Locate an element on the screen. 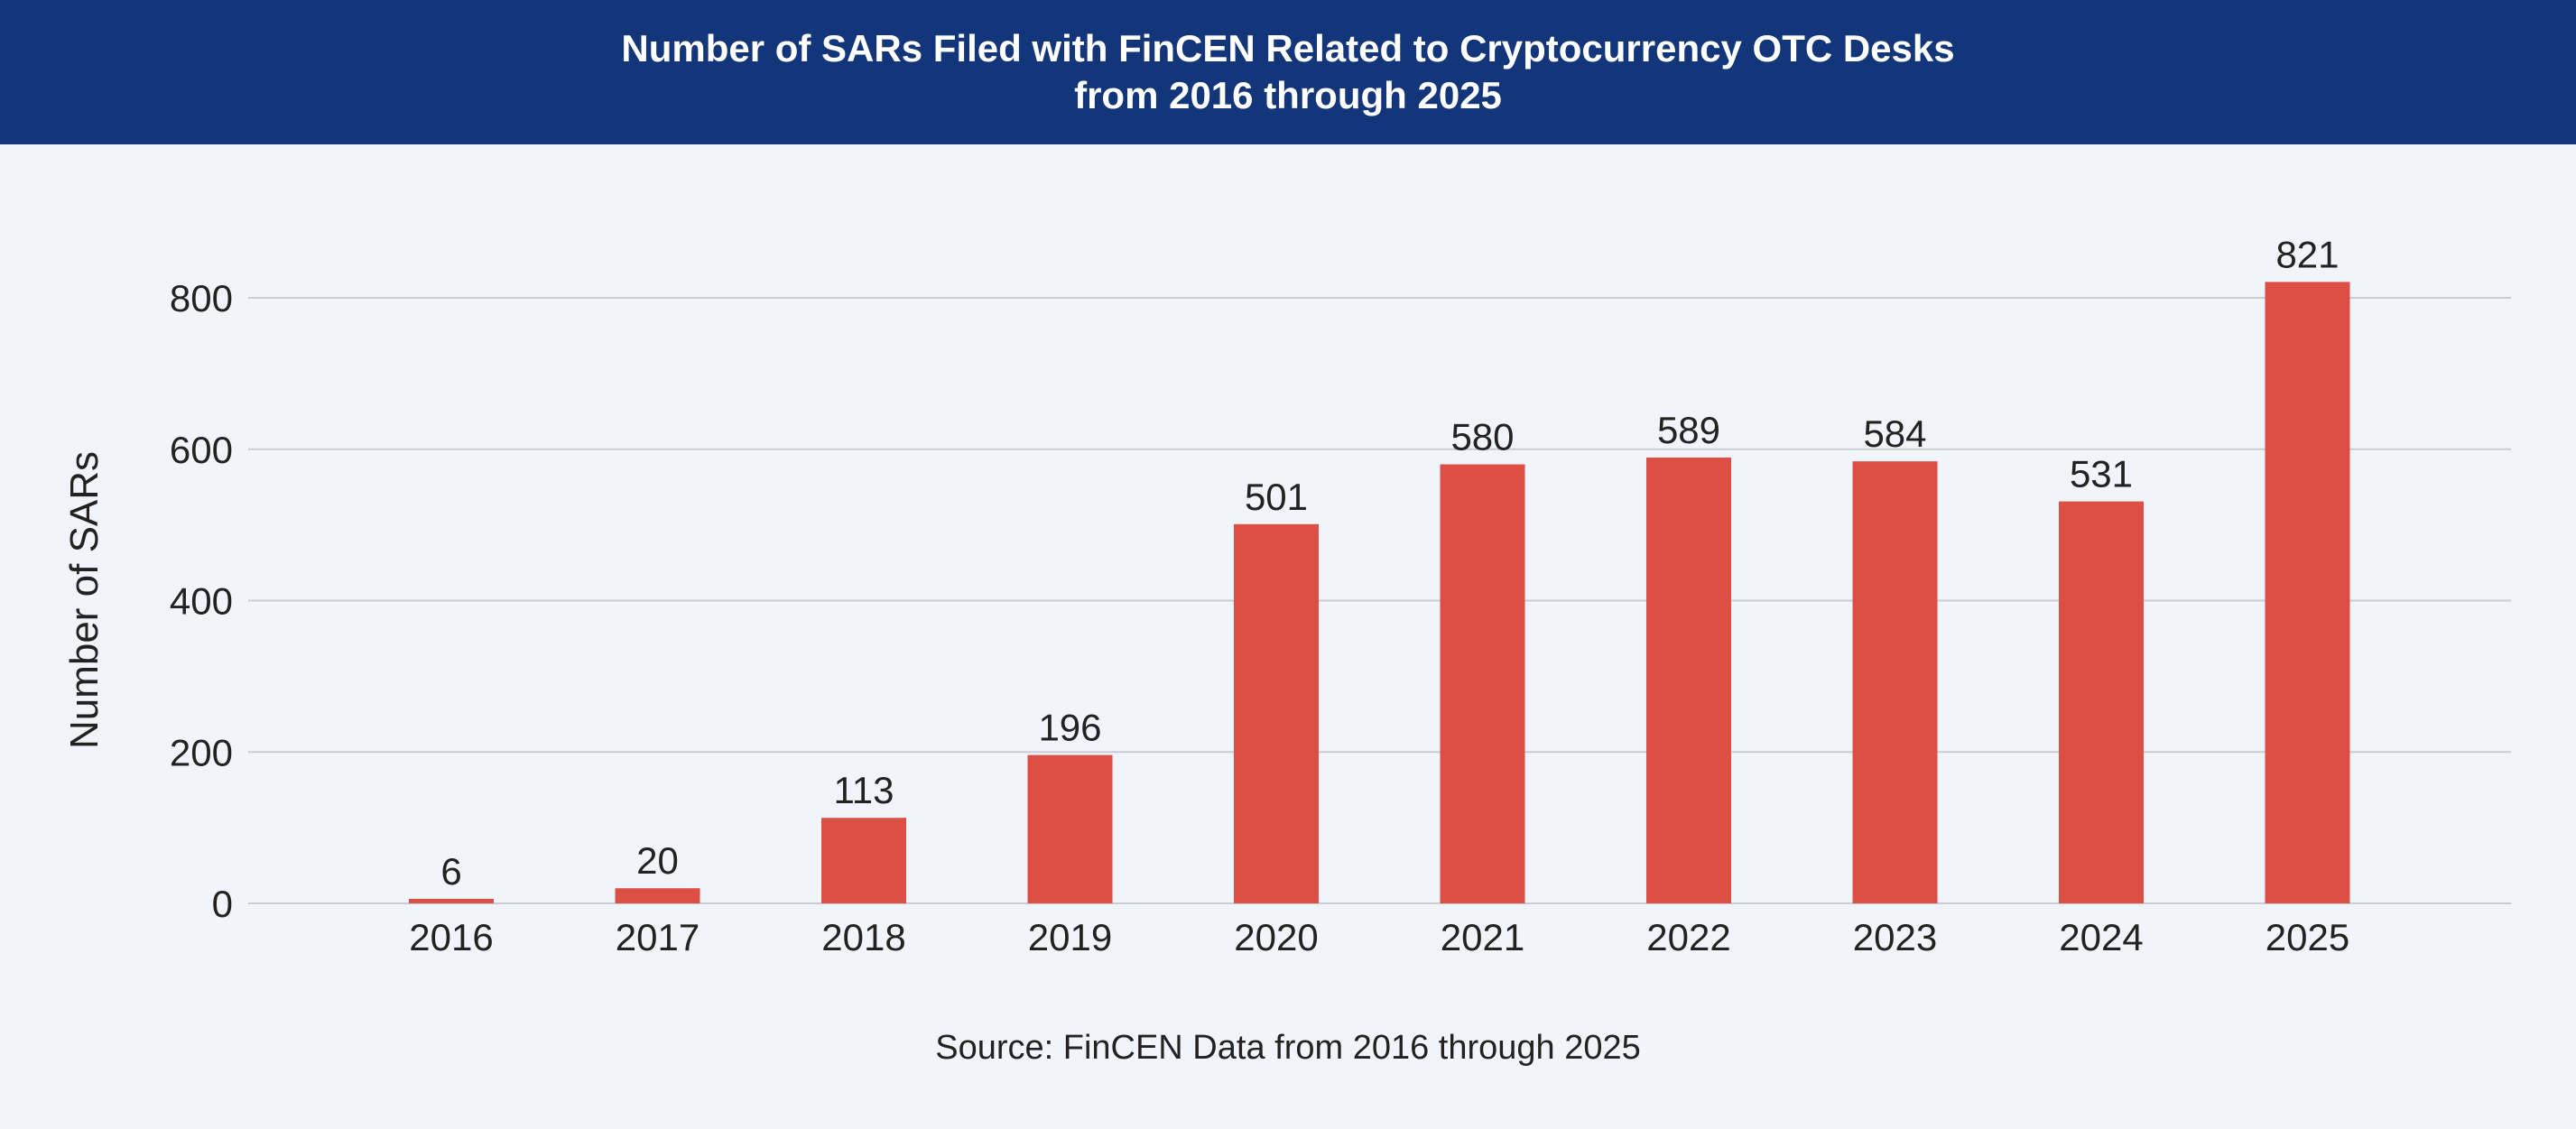 Image resolution: width=2576 pixels, height=1129 pixels. bar-2024 is located at coordinates (2101, 702).